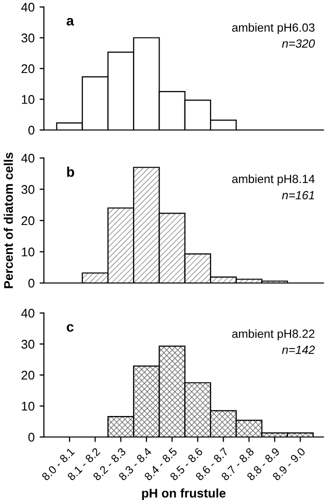 The height and width of the screenshot is (500, 325). What do you see at coordinates (70, 171) in the screenshot?
I see `annotation: b` at bounding box center [70, 171].